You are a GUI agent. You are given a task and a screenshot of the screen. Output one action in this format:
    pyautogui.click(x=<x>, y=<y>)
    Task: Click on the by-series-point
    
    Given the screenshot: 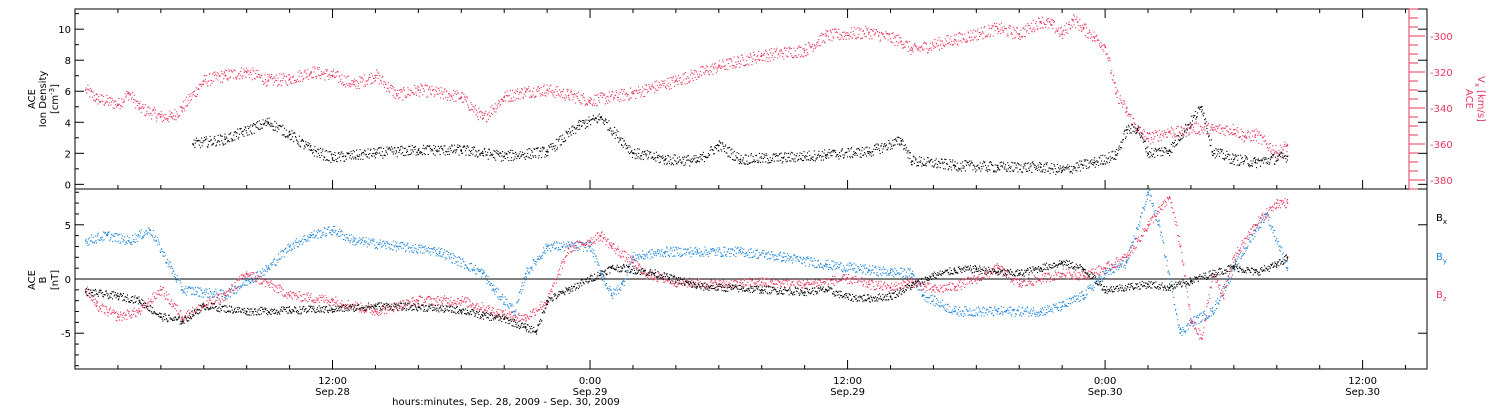 What is the action you would take?
    pyautogui.click(x=912, y=273)
    